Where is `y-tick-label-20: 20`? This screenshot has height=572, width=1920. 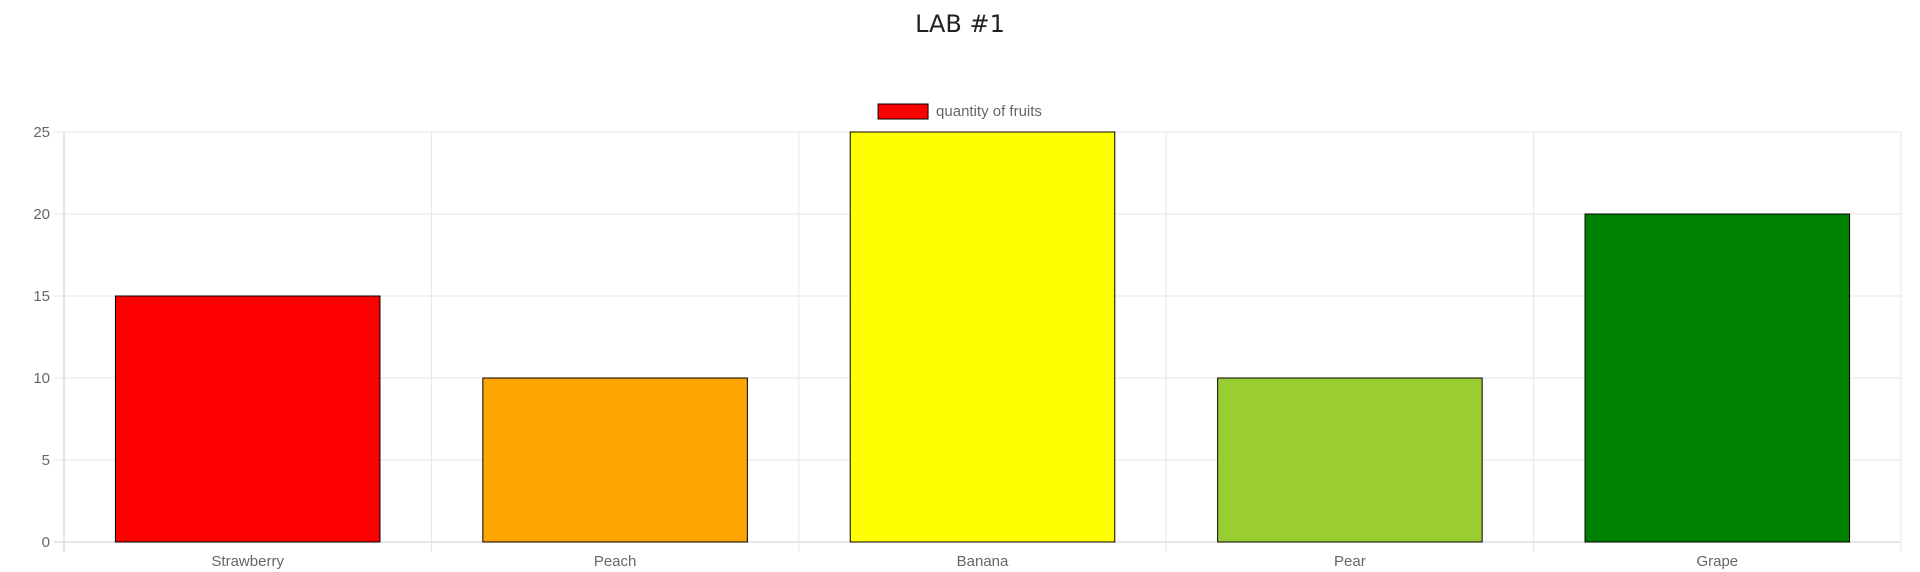 y-tick-label-20: 20 is located at coordinates (41, 214).